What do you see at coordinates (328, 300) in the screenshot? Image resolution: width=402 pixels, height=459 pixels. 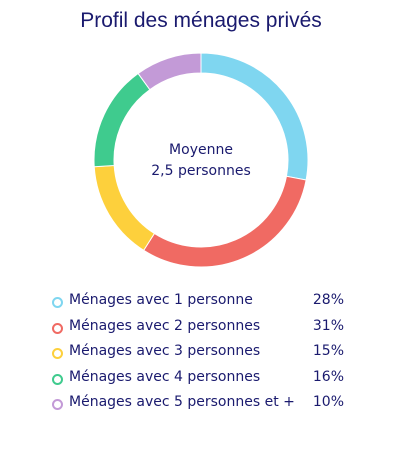 I see `legend-value-1: 28%` at bounding box center [328, 300].